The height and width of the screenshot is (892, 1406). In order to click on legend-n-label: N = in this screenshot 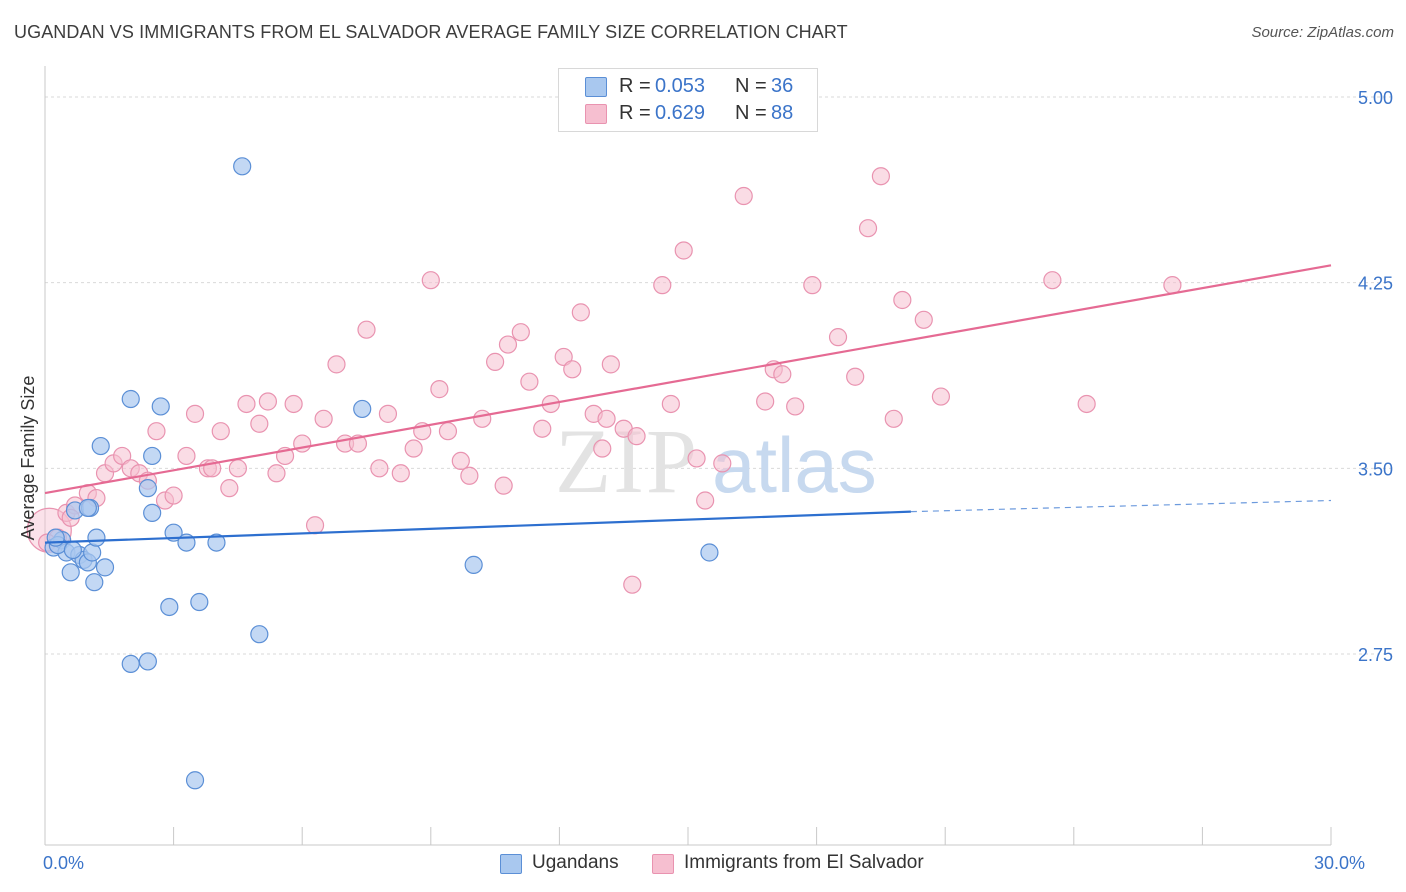, I will do `click(751, 113)`.